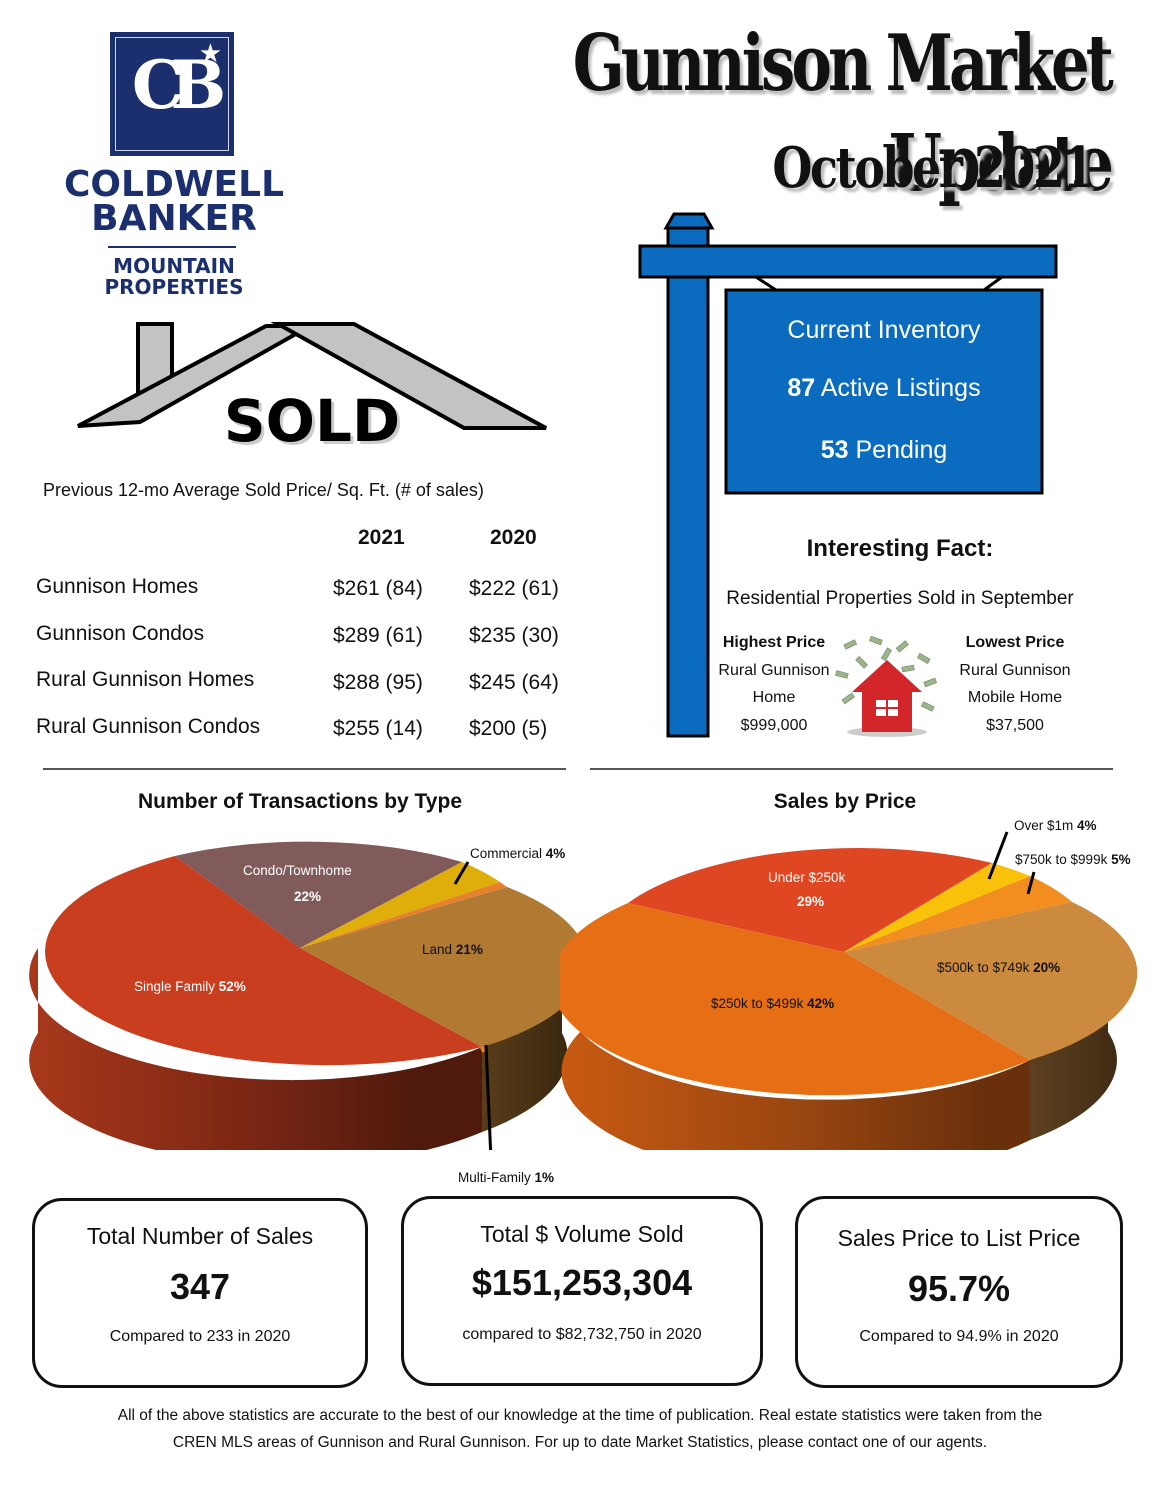  Describe the element at coordinates (440, 967) in the screenshot. I see `slice-land` at that location.